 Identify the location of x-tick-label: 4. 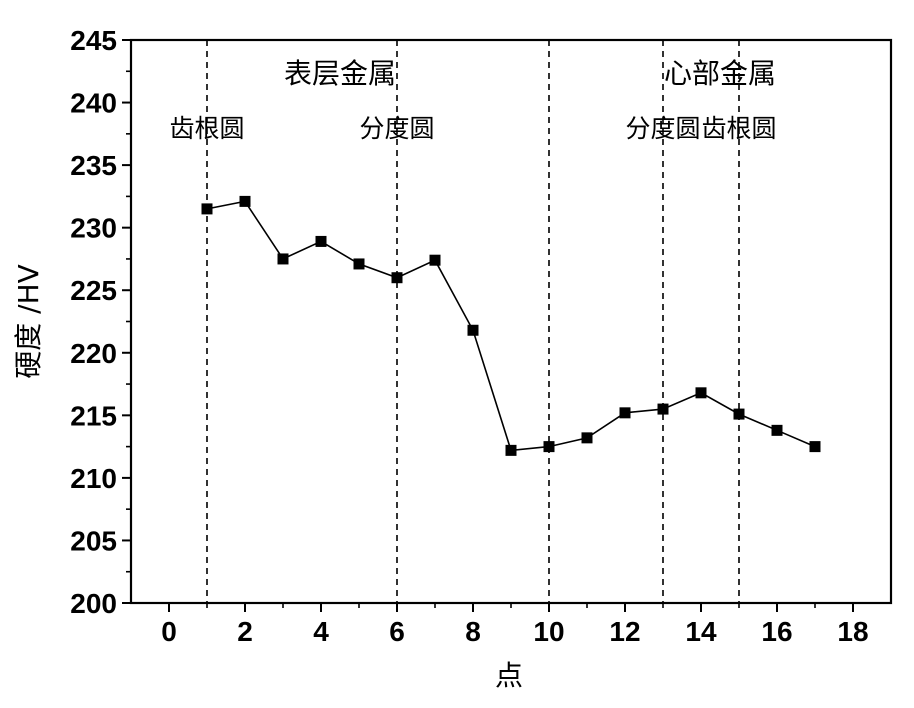
(321, 631).